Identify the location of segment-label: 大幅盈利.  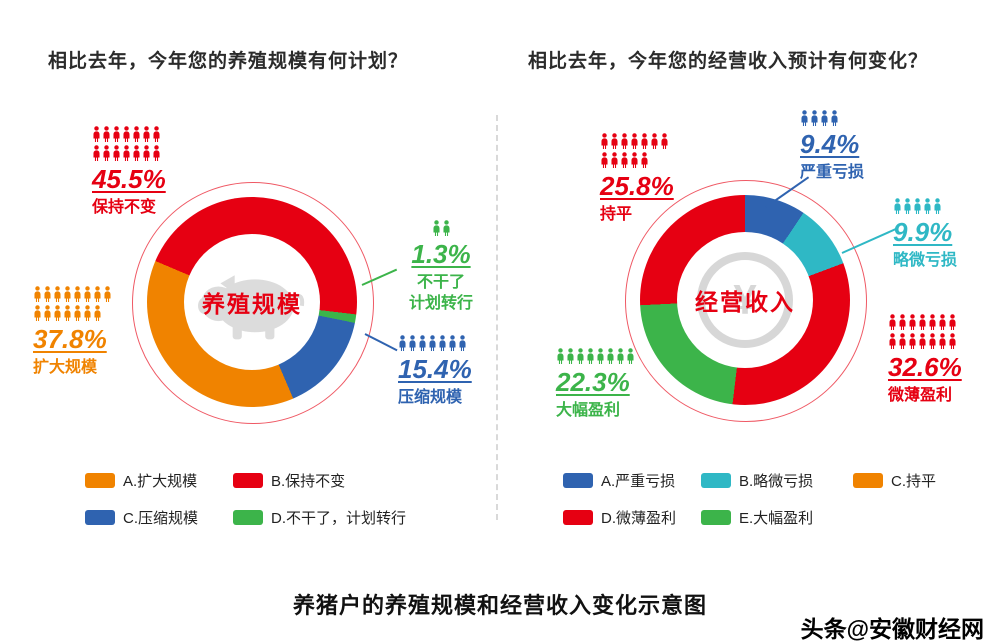
(588, 410).